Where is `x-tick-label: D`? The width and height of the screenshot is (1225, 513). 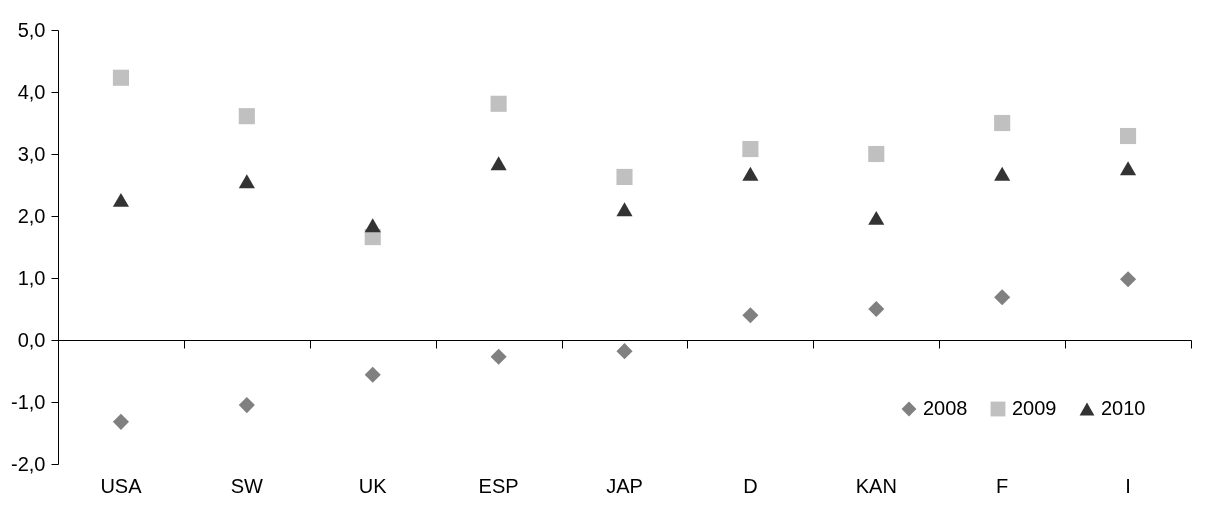
x-tick-label: D is located at coordinates (750, 485).